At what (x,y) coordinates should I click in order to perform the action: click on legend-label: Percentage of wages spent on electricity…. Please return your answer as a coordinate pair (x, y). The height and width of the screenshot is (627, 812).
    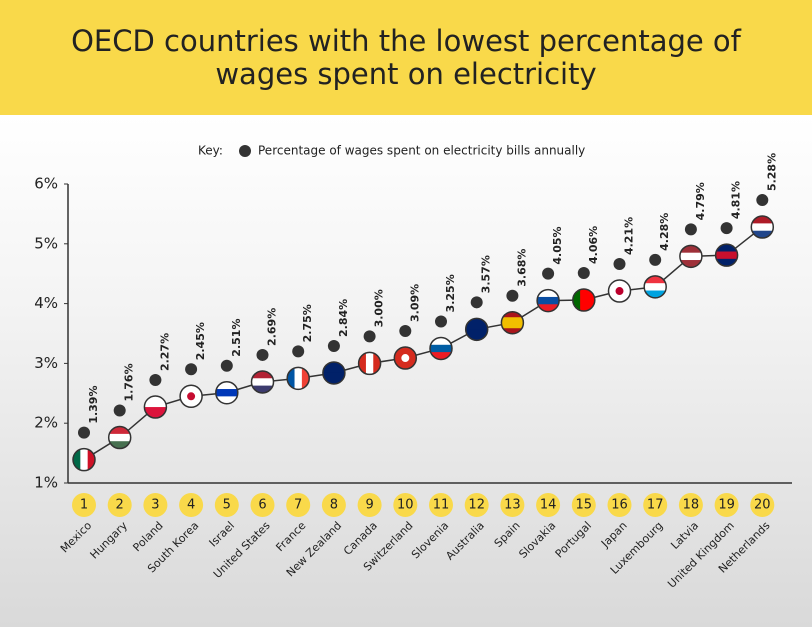
    Looking at the image, I should click on (421, 151).